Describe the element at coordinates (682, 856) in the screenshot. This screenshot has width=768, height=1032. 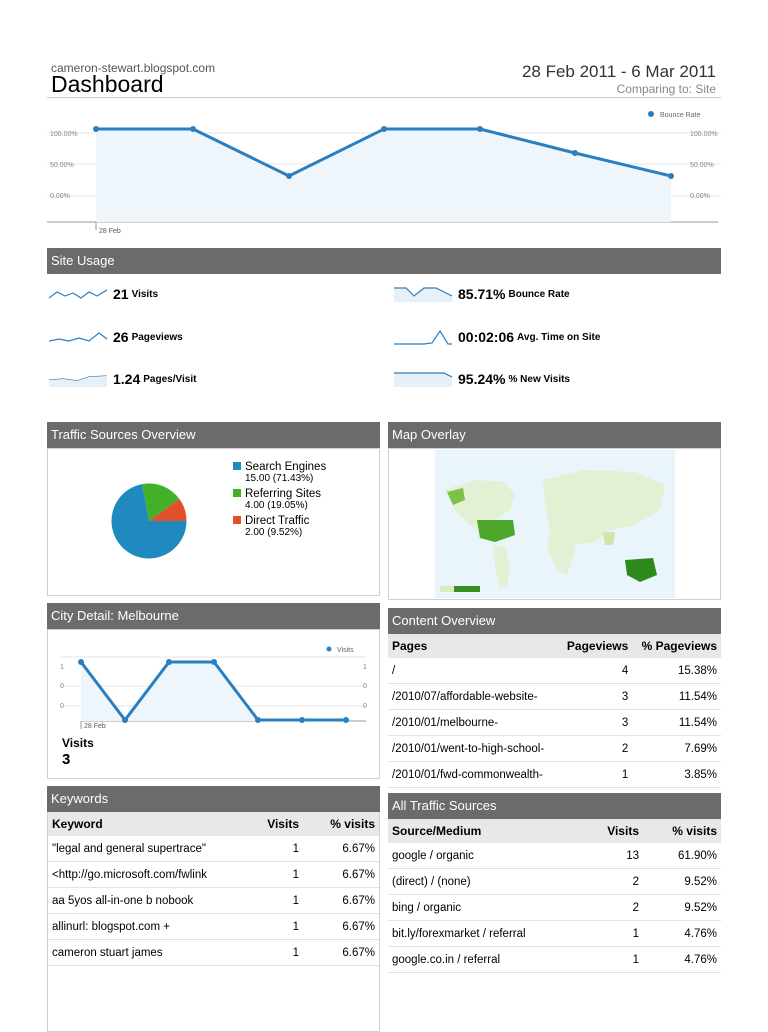
I see `cell-value: 61.90%` at that location.